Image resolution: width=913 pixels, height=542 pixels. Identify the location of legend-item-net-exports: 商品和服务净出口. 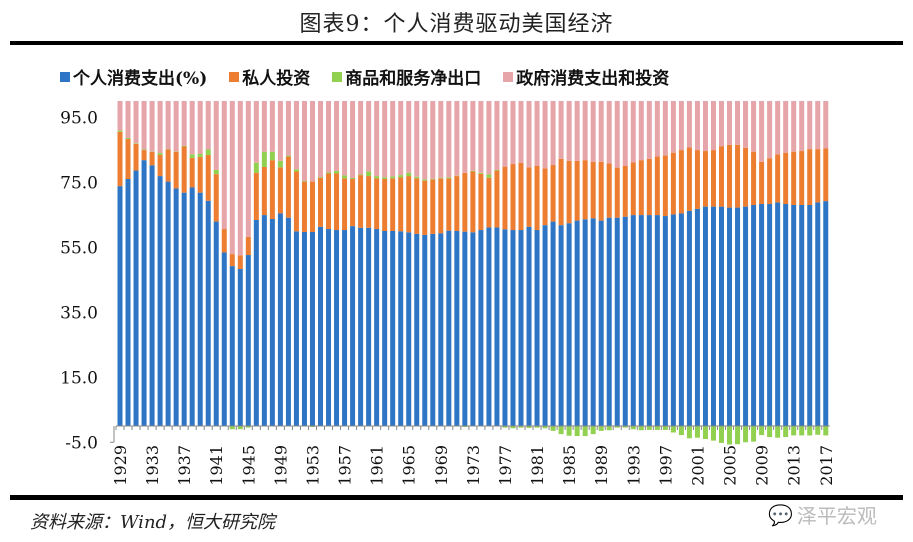
(406, 76).